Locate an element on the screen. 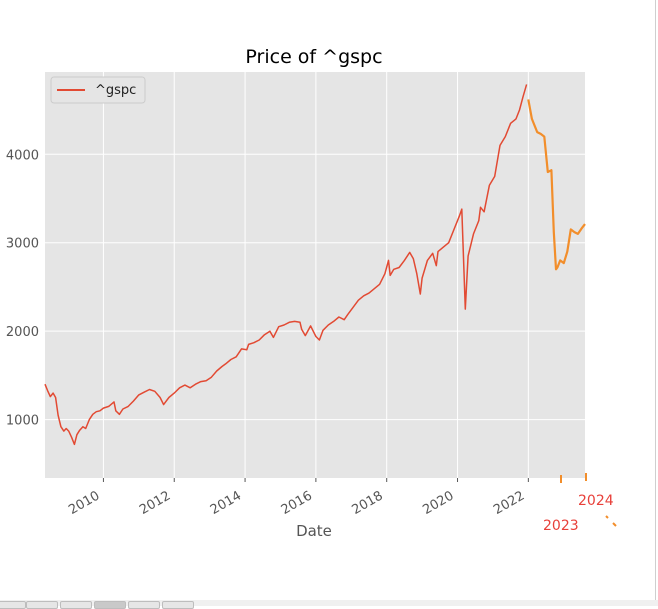 The width and height of the screenshot is (658, 609). chart-title: Price of ^gspc is located at coordinates (313, 57).